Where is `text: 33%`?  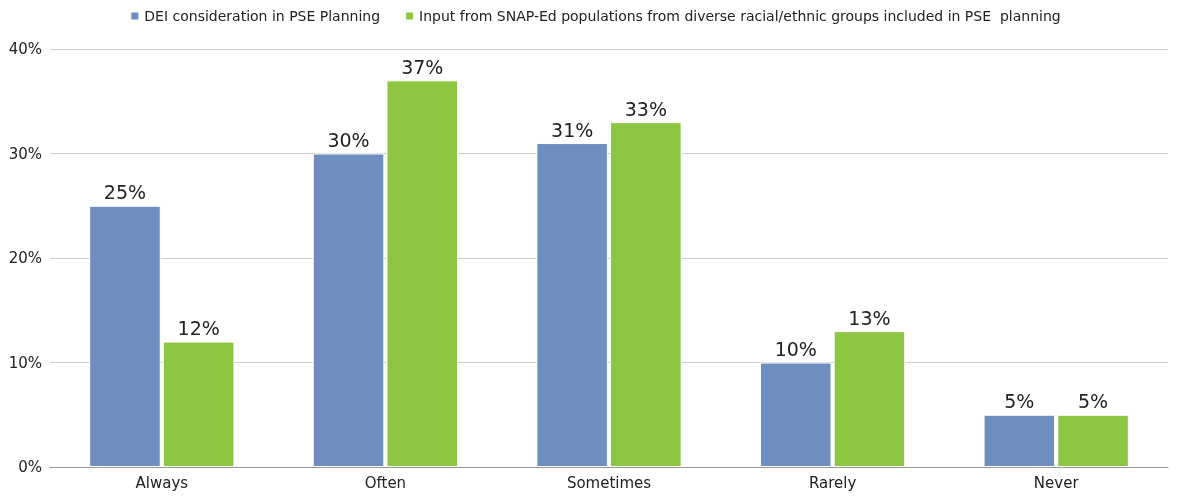
text: 33% is located at coordinates (645, 108).